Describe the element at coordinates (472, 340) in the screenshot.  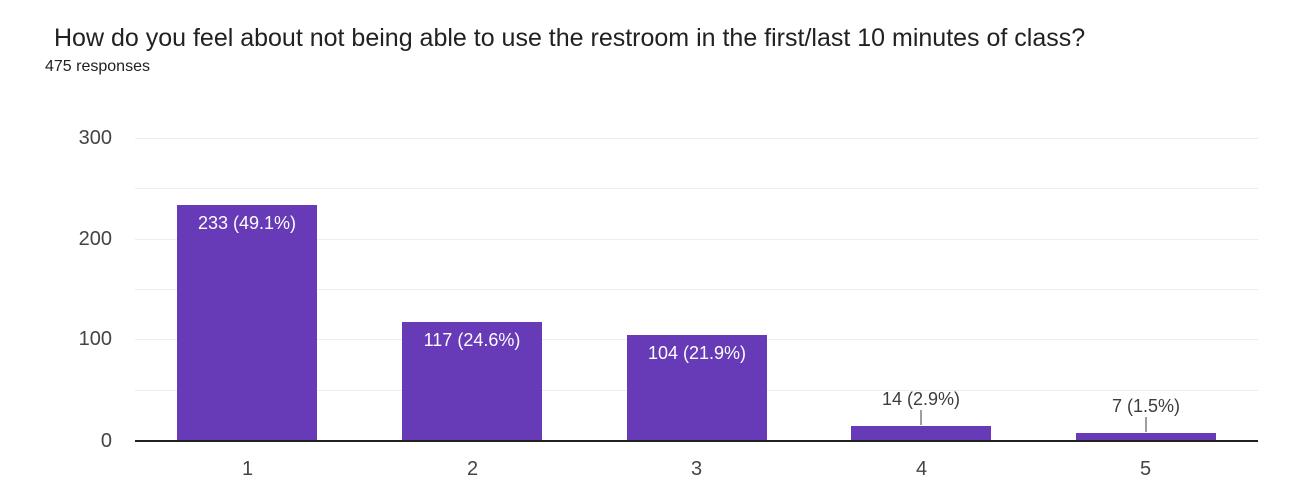
I see `bar-value-label: 117 (24.6%)` at that location.